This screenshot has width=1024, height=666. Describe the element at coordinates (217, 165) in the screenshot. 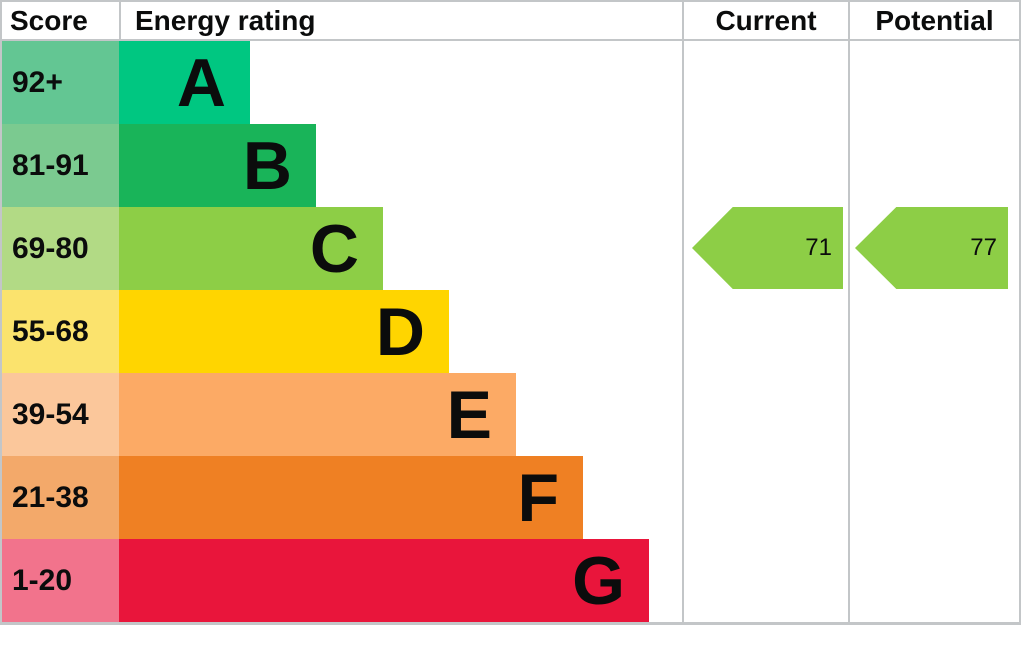

I see `rating-bar-b: B` at that location.